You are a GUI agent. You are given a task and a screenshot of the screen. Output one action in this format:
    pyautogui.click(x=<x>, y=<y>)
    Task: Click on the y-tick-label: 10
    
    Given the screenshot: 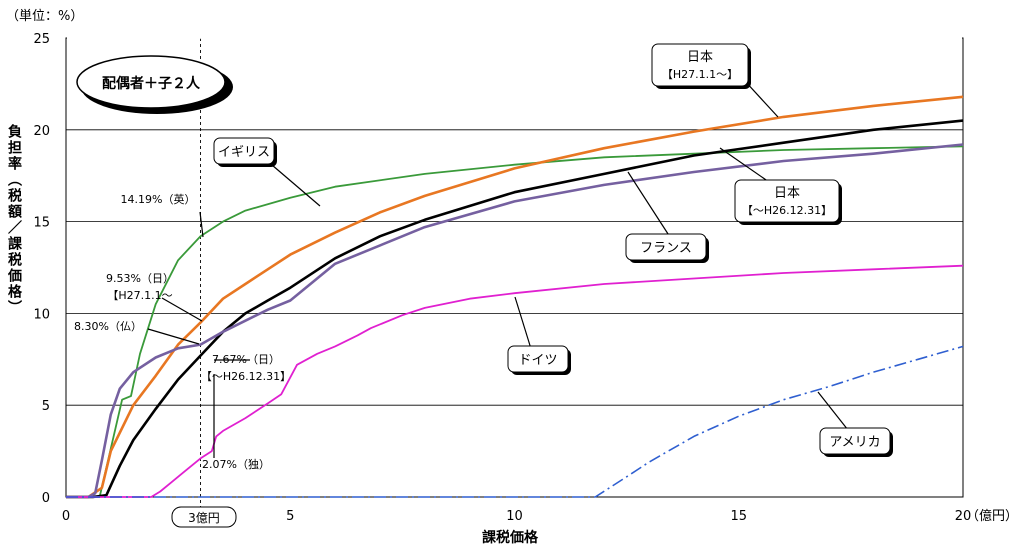 What is the action you would take?
    pyautogui.click(x=41, y=314)
    